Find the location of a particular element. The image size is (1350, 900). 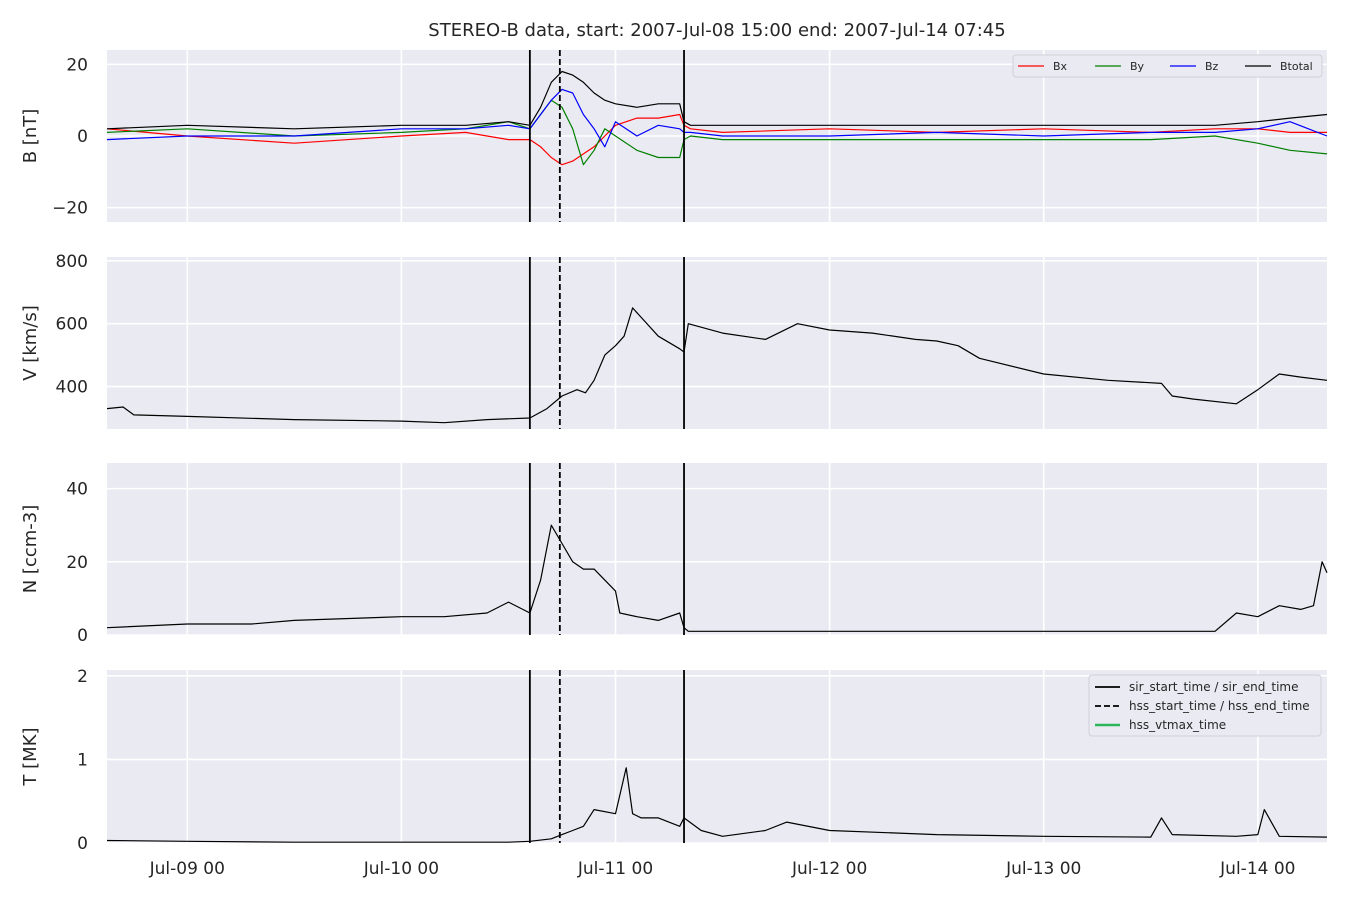

legend-b-label-by: By is located at coordinates (1137, 66).